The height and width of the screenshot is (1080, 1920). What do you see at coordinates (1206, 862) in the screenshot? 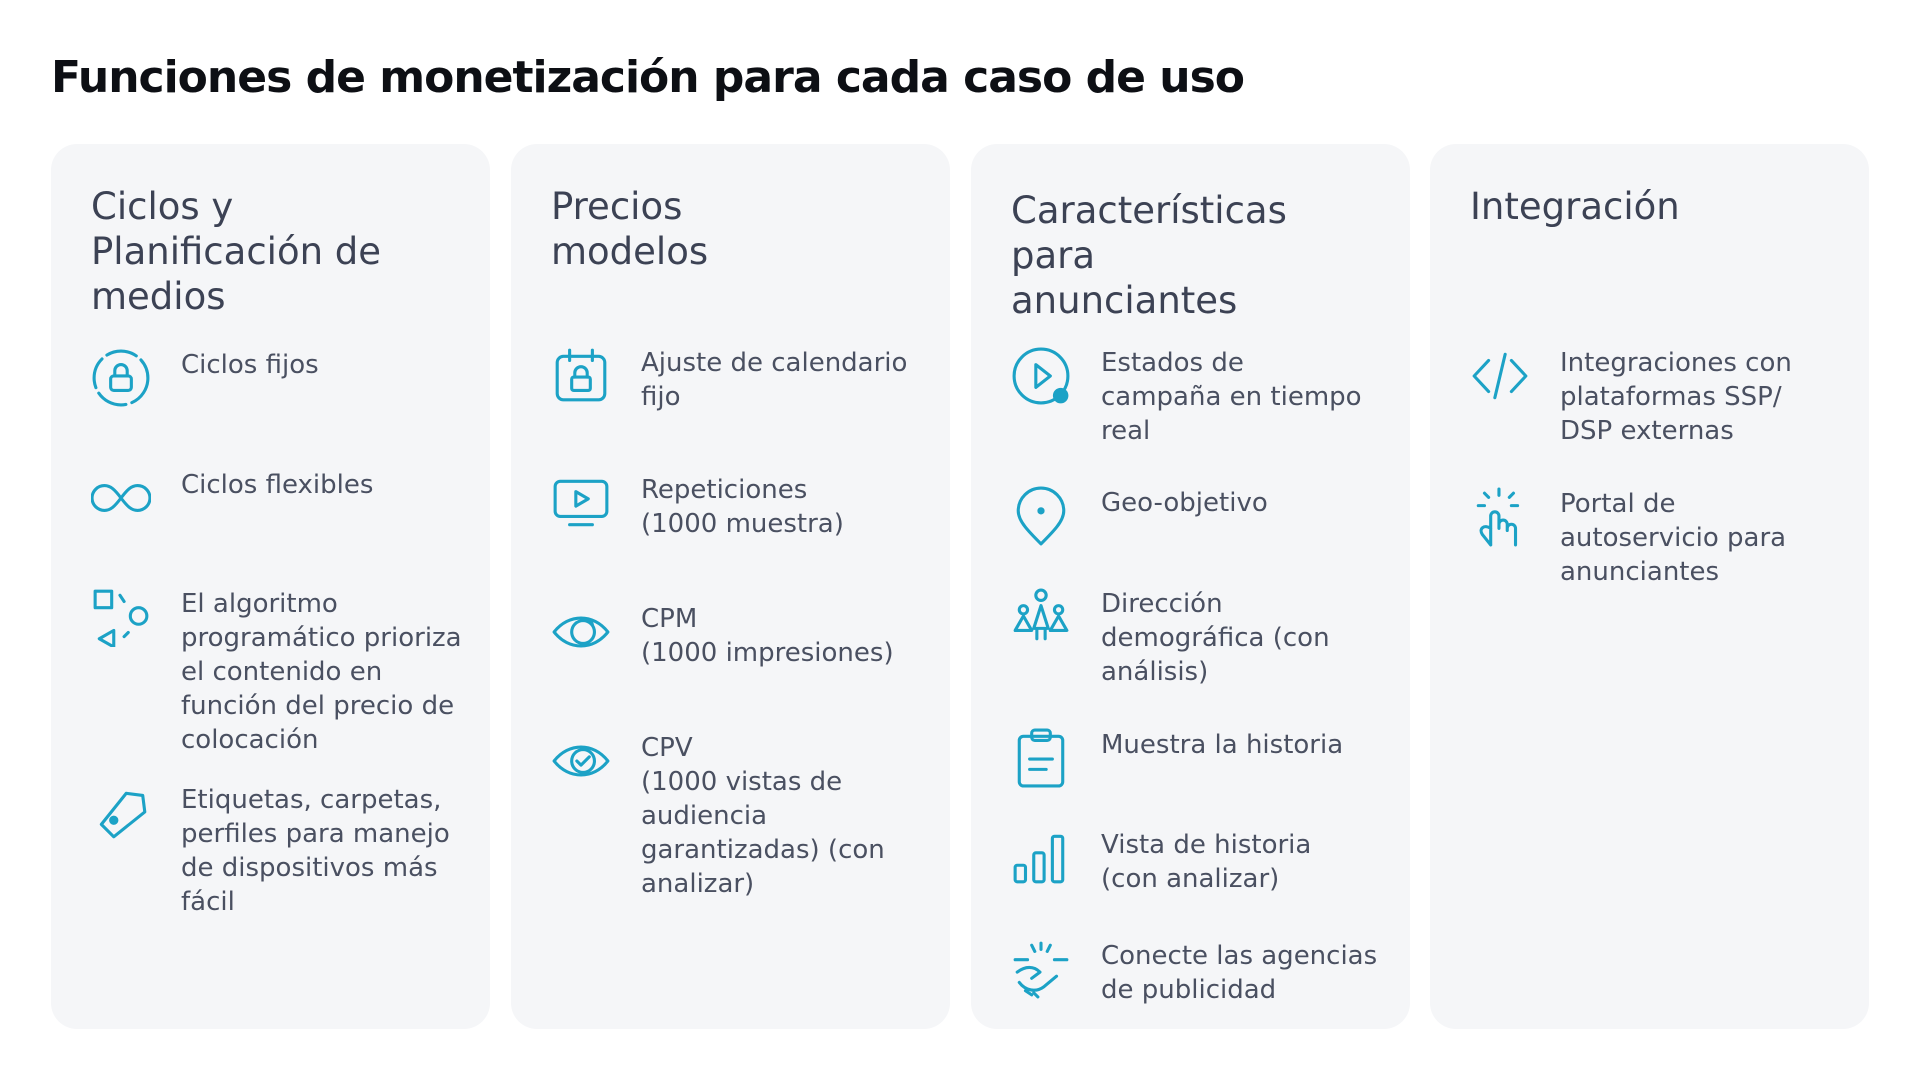
I see `feature-label: Vista de historia (con analizar)` at bounding box center [1206, 862].